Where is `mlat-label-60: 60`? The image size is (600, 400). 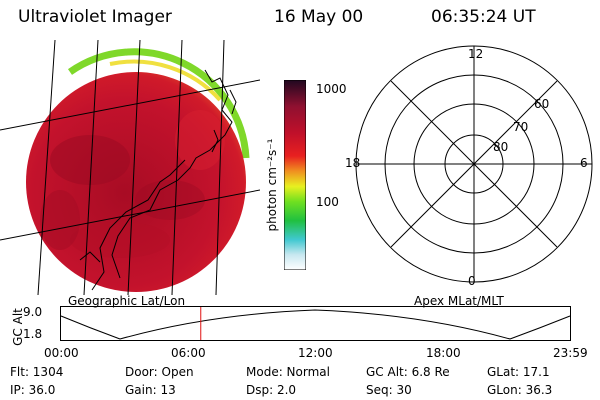 mlat-label-60: 60 is located at coordinates (542, 104).